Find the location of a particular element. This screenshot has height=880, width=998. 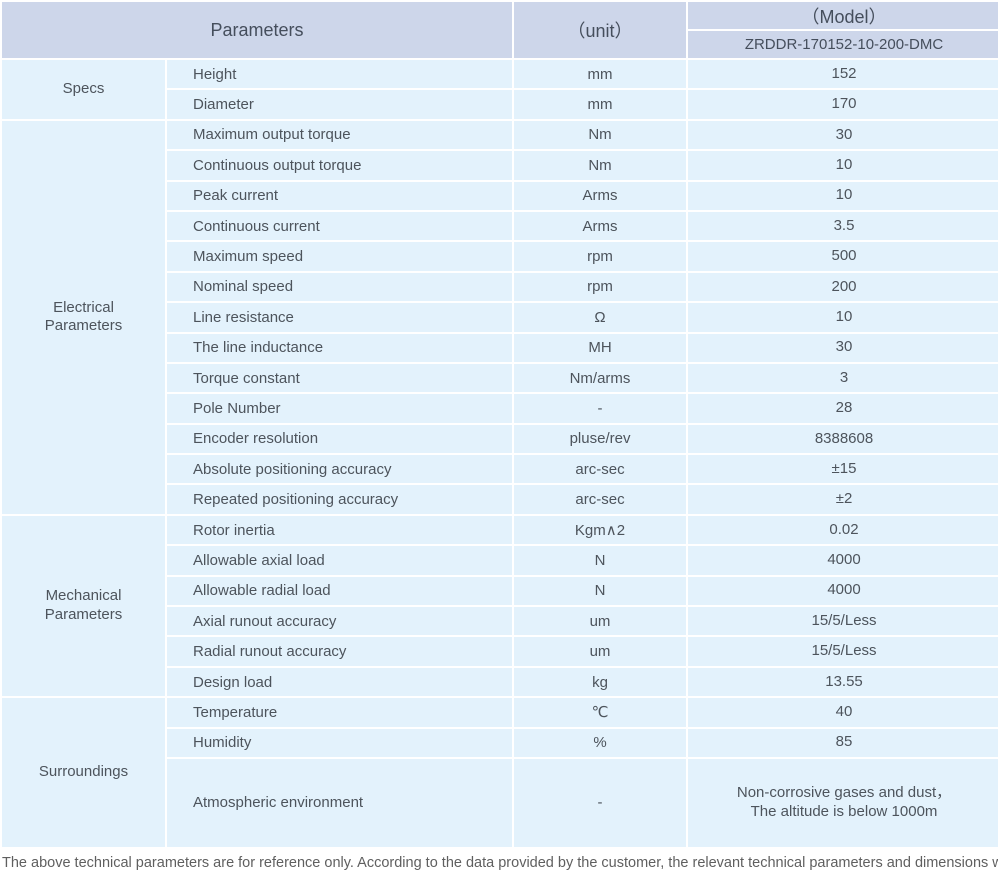

category-cell: Specs is located at coordinates (83, 89).